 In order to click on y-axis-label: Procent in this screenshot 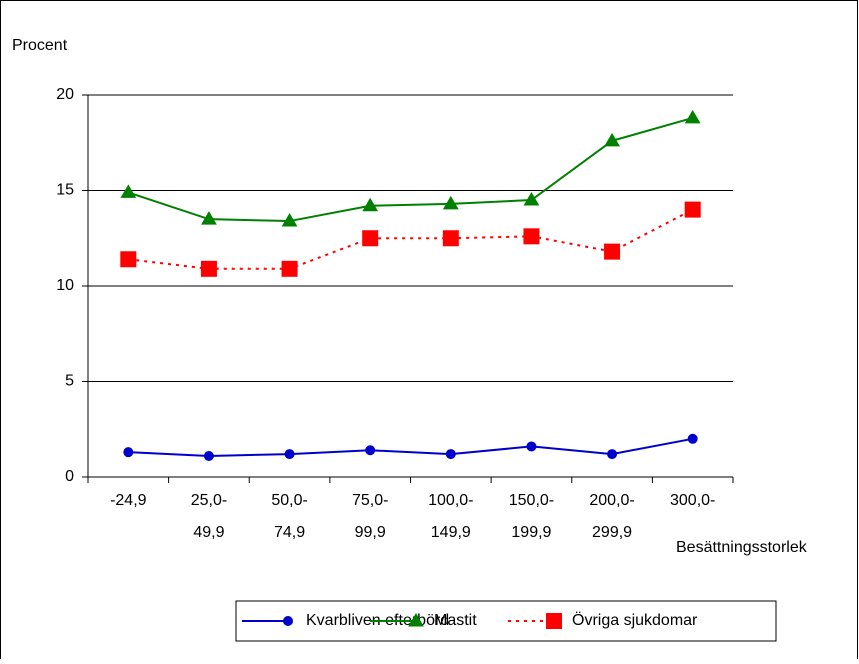, I will do `click(40, 45)`.